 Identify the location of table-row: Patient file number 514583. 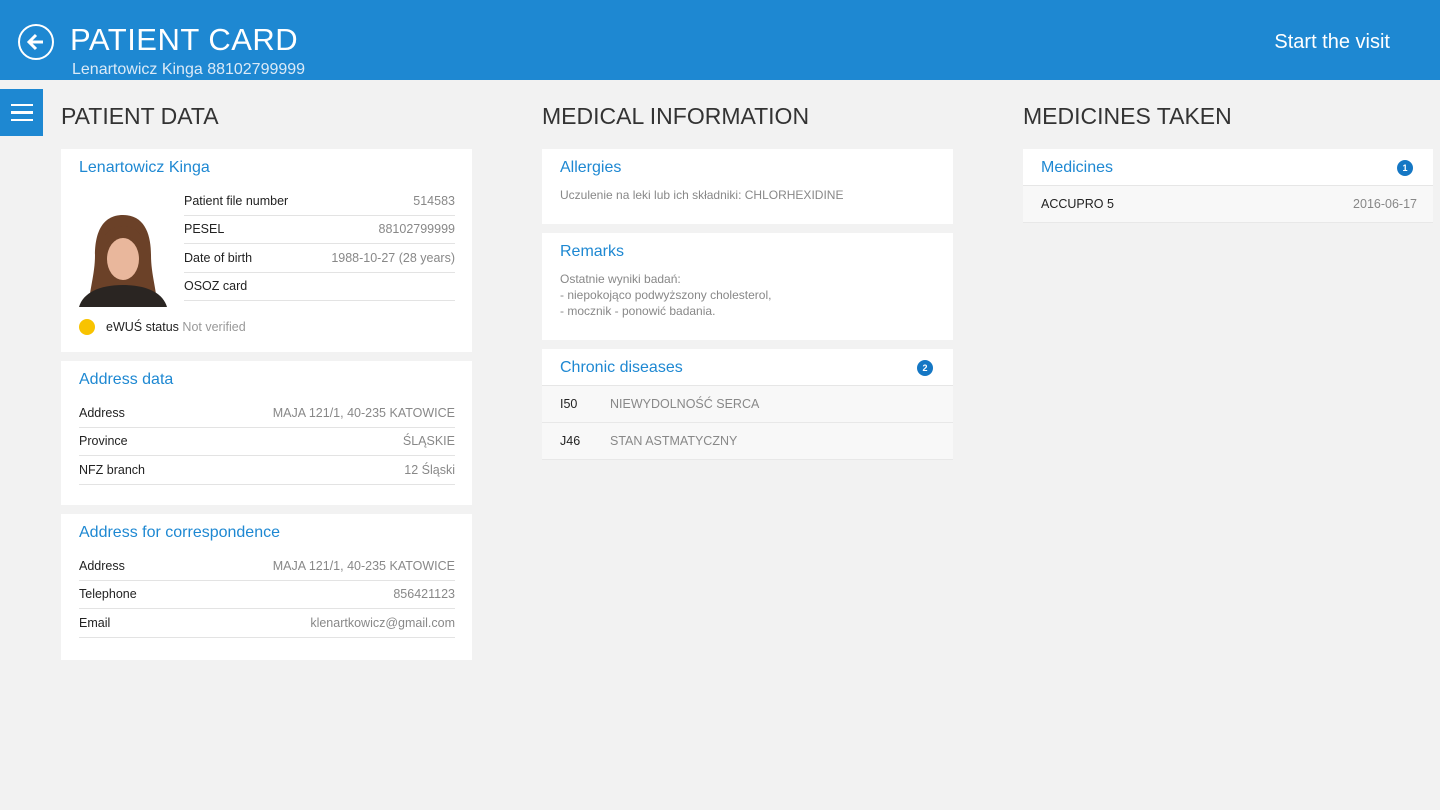
(319, 201).